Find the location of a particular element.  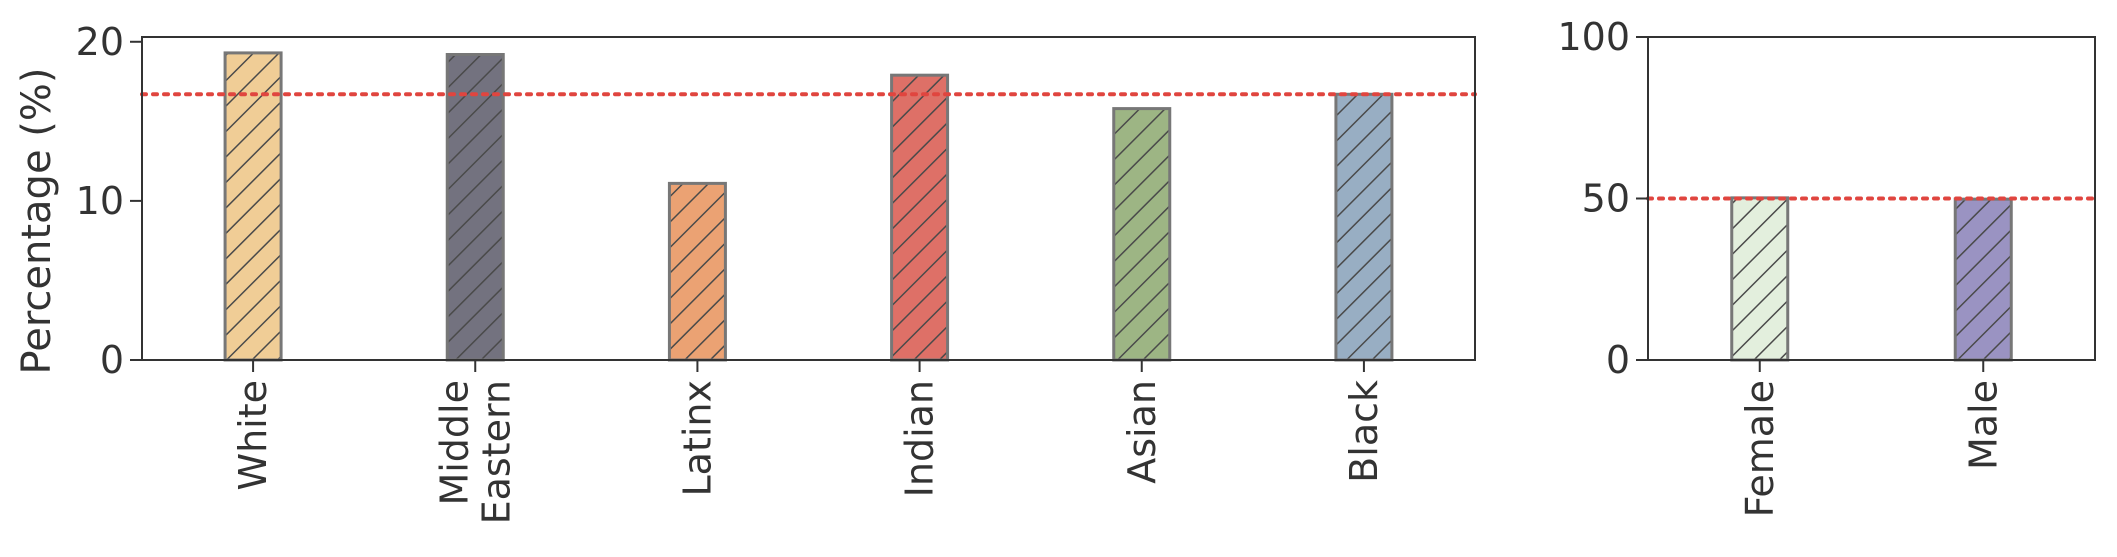

x-tick-label-line: Asian is located at coordinates (1142, 432).